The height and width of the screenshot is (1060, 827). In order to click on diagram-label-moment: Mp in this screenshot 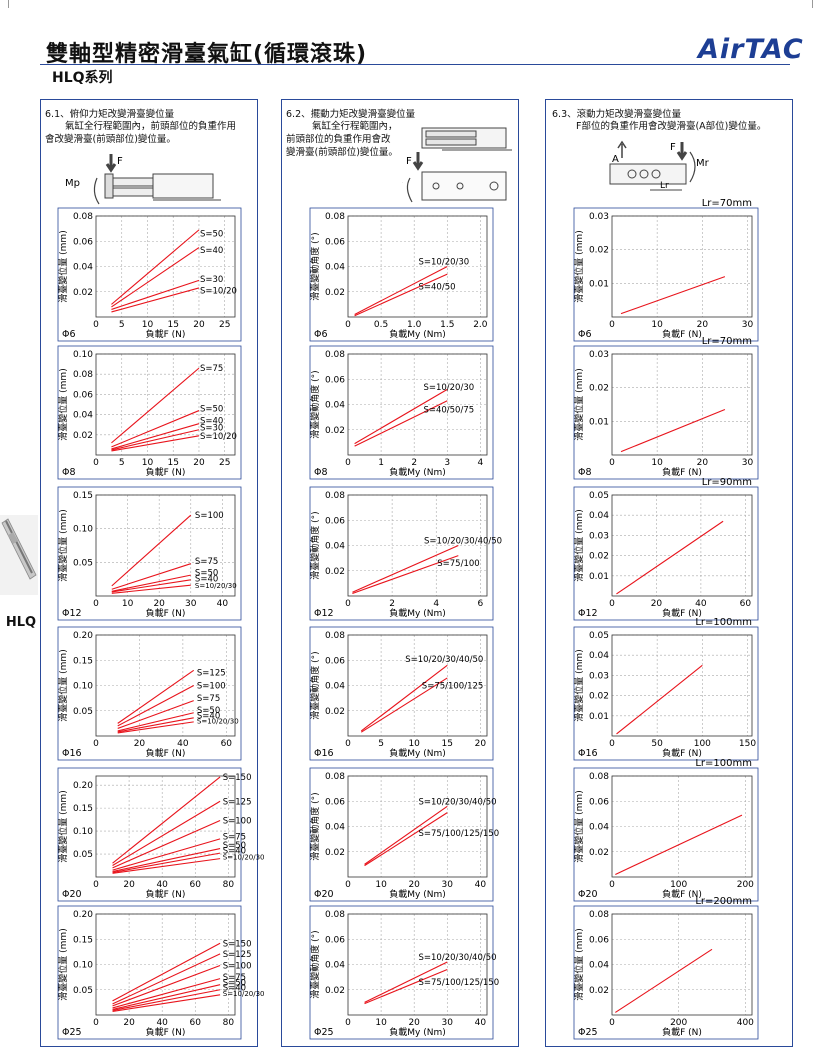, I will do `click(72, 183)`.